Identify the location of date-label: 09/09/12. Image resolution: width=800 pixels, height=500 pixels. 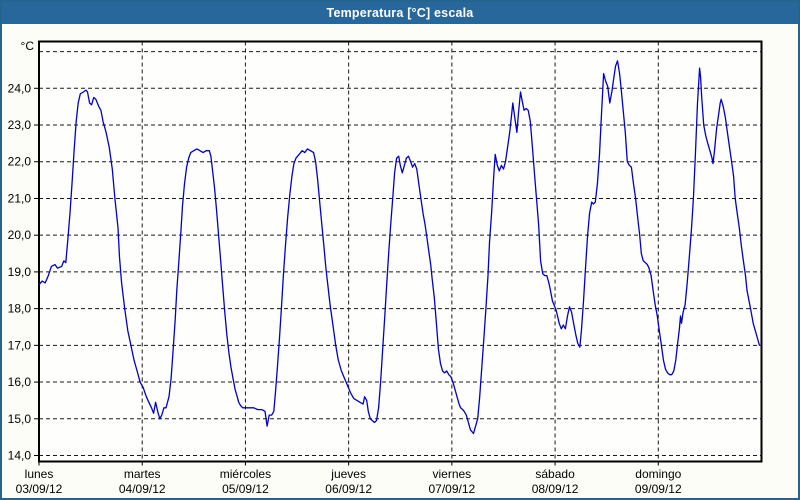
(658, 489).